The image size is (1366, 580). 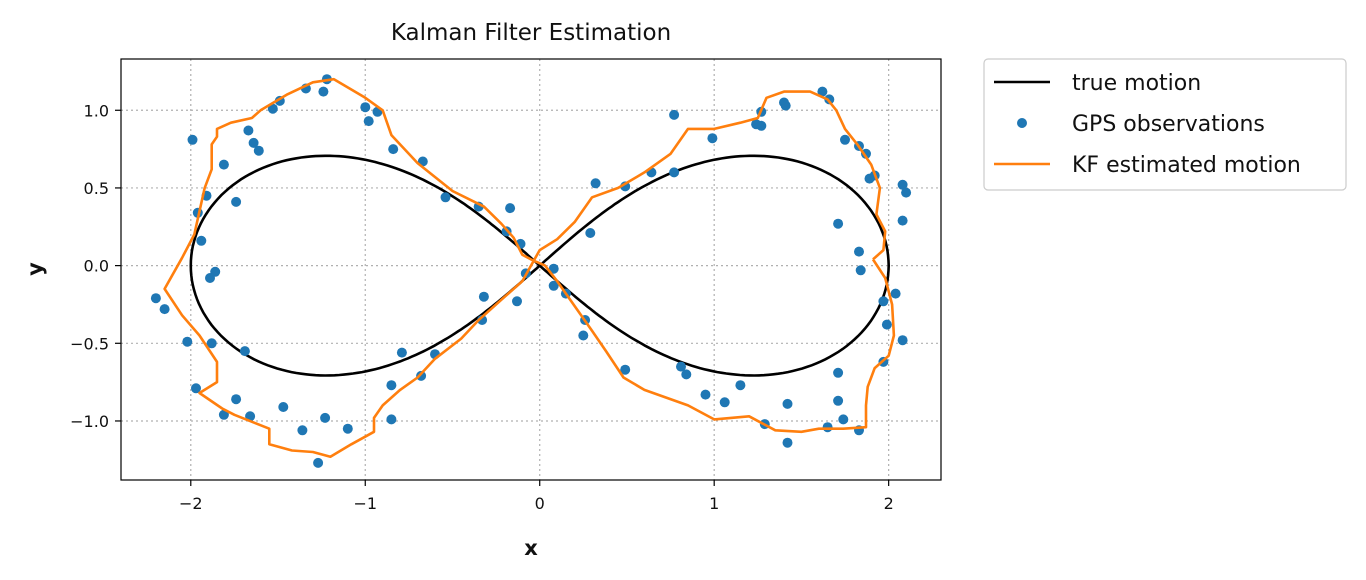 What do you see at coordinates (531, 548) in the screenshot?
I see `x-axis-label: x` at bounding box center [531, 548].